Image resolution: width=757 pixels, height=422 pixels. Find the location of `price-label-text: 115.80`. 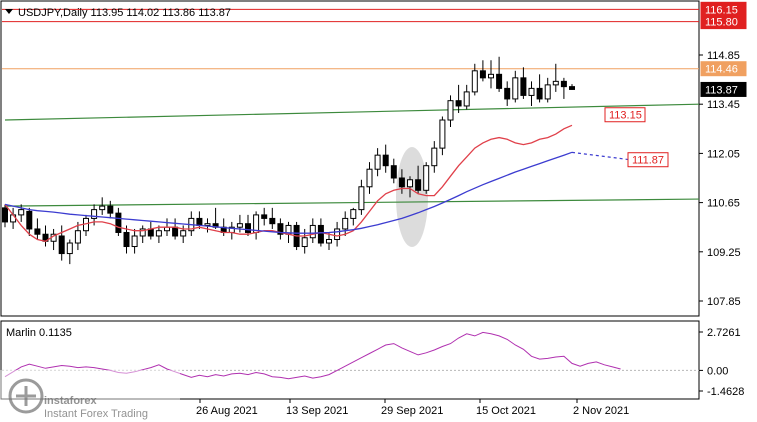

price-label-text: 115.80 is located at coordinates (721, 23).